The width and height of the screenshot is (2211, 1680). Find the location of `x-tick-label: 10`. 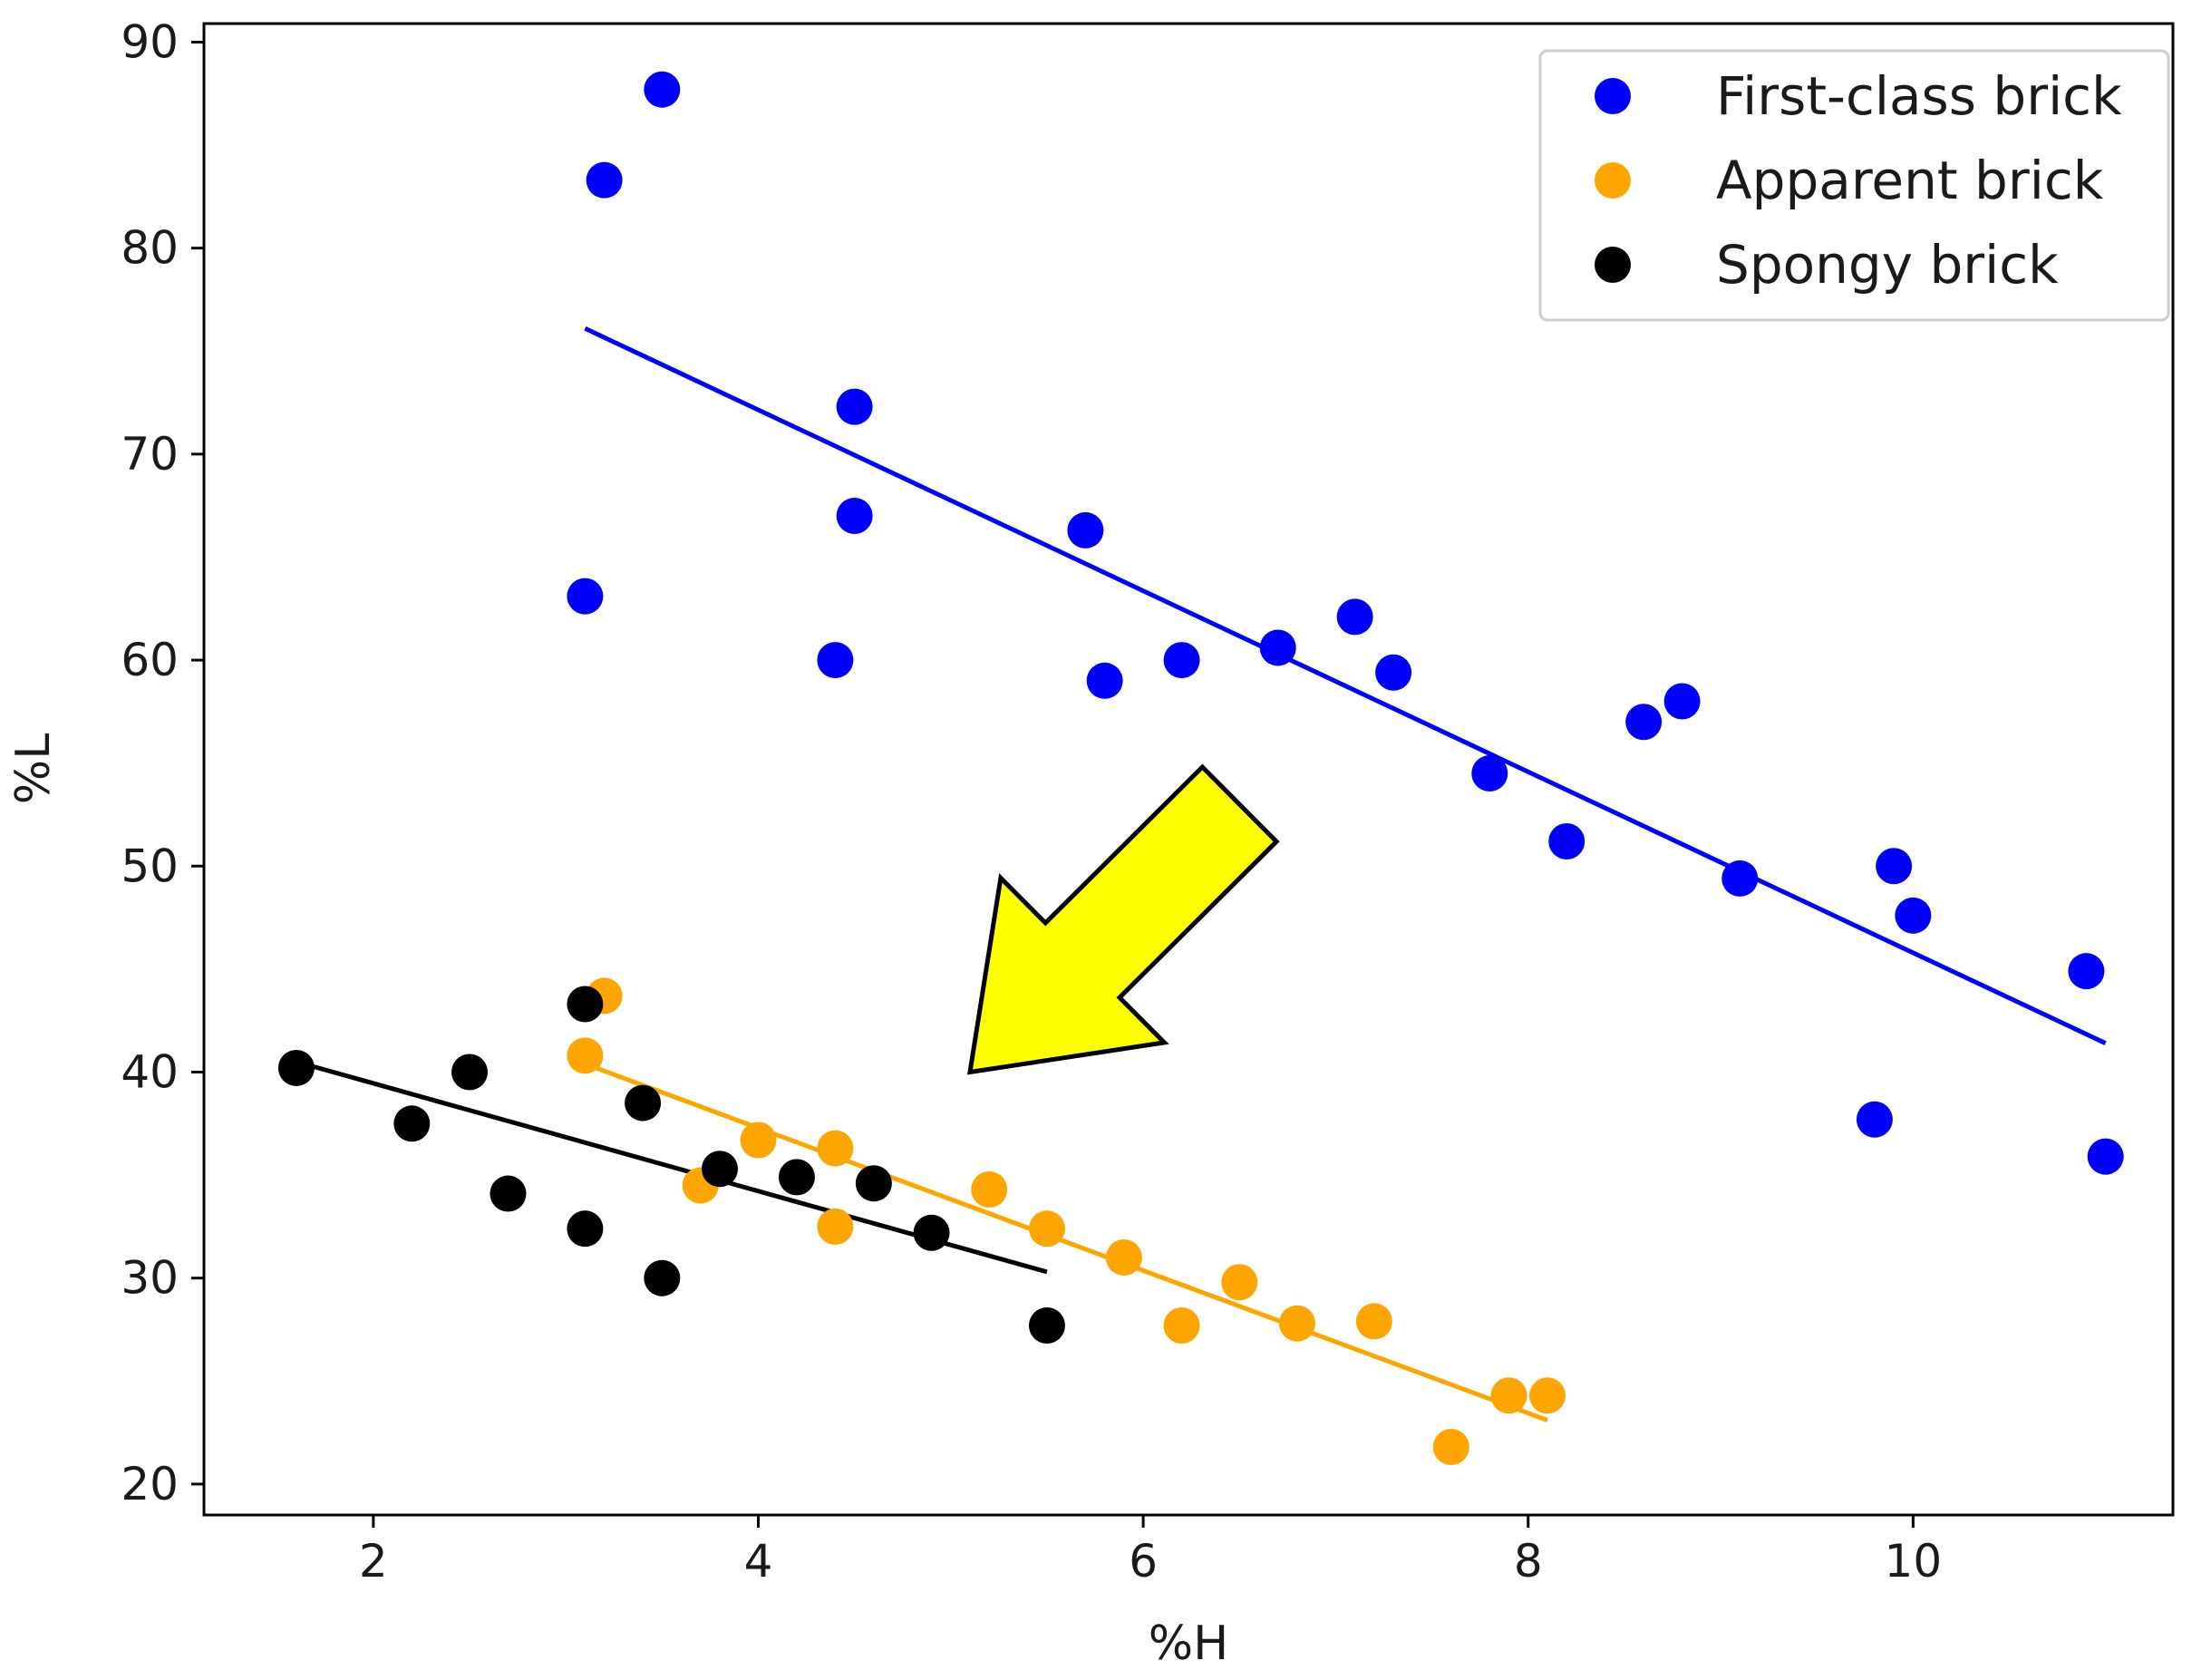

x-tick-label: 10 is located at coordinates (1914, 1562).